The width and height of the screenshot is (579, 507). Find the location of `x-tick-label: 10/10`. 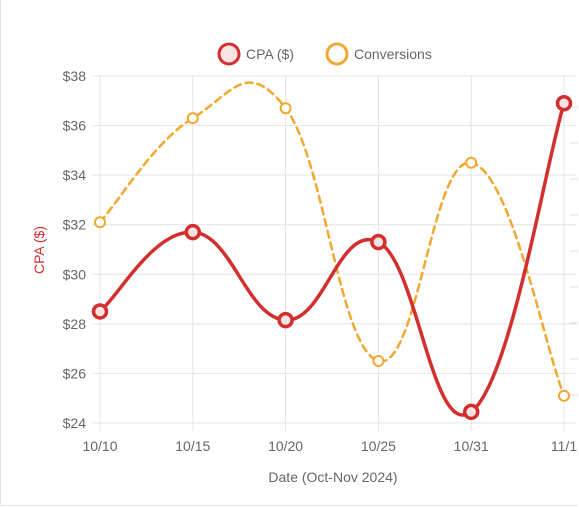

x-tick-label: 10/10 is located at coordinates (99, 446).